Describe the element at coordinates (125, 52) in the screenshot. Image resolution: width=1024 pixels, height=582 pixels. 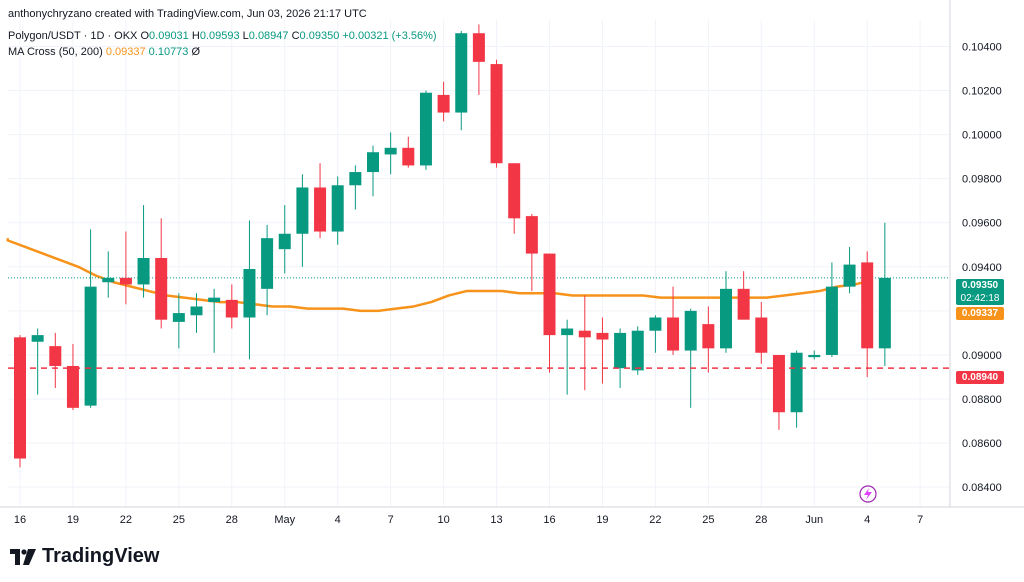
I see `ma50-value: 0.09337` at that location.